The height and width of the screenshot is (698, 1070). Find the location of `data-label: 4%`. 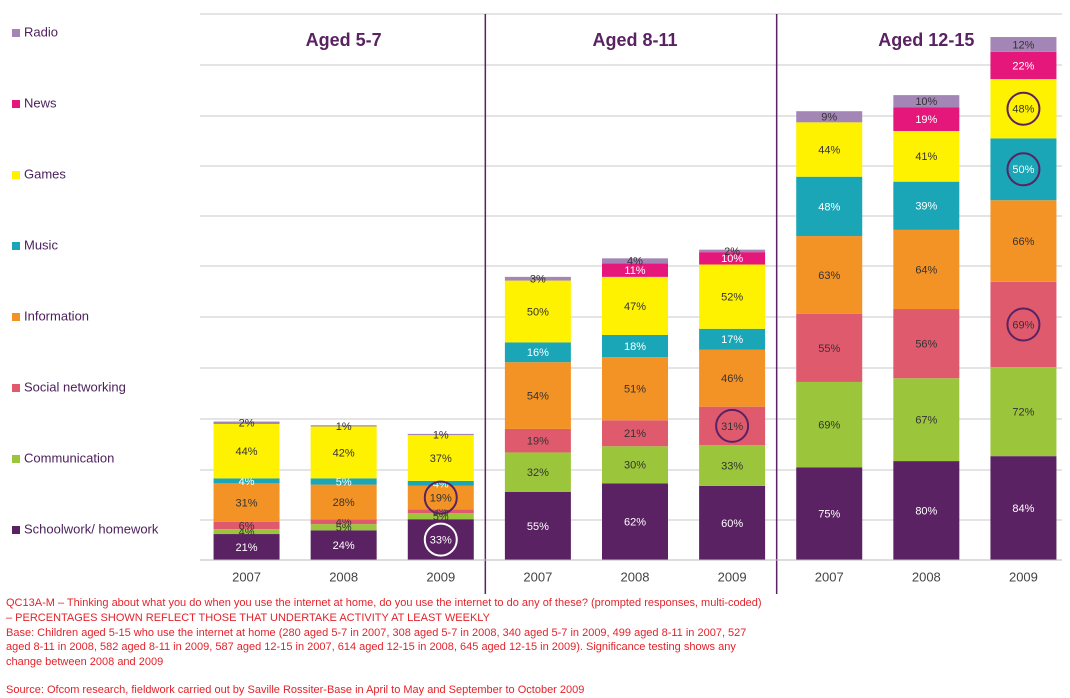

data-label: 4% is located at coordinates (247, 532).